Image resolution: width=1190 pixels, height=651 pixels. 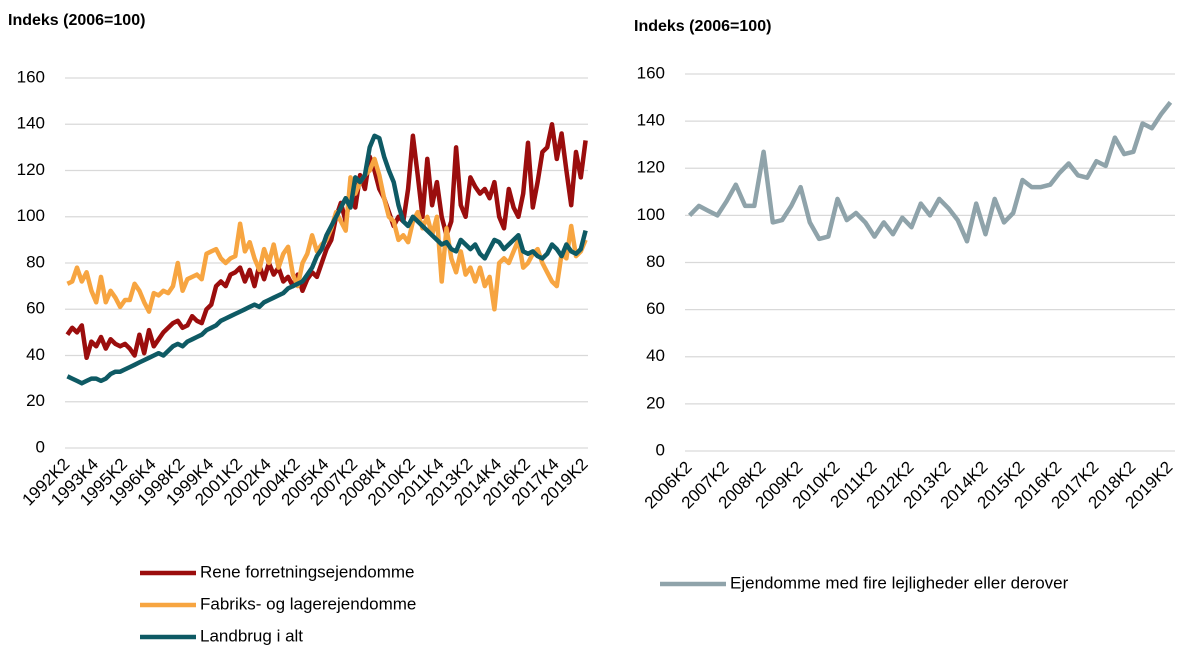 I want to click on series-line, so click(x=930, y=172).